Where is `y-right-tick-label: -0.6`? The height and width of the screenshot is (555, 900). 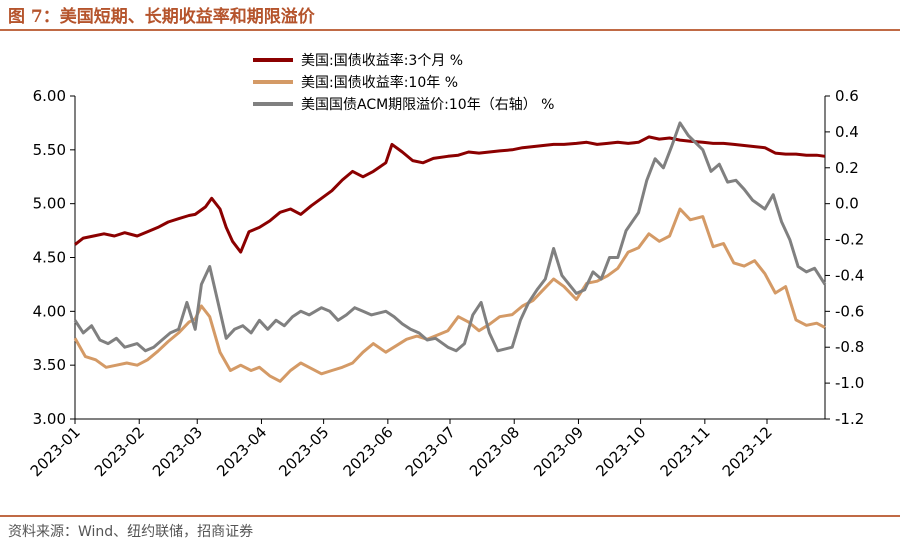 y-right-tick-label: -0.6 is located at coordinates (849, 311).